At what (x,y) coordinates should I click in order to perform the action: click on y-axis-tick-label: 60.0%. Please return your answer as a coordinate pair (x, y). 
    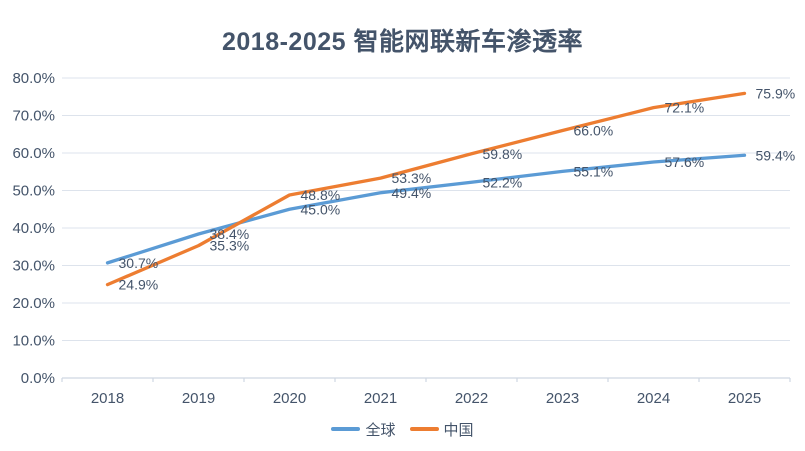
    Looking at the image, I should click on (33, 153).